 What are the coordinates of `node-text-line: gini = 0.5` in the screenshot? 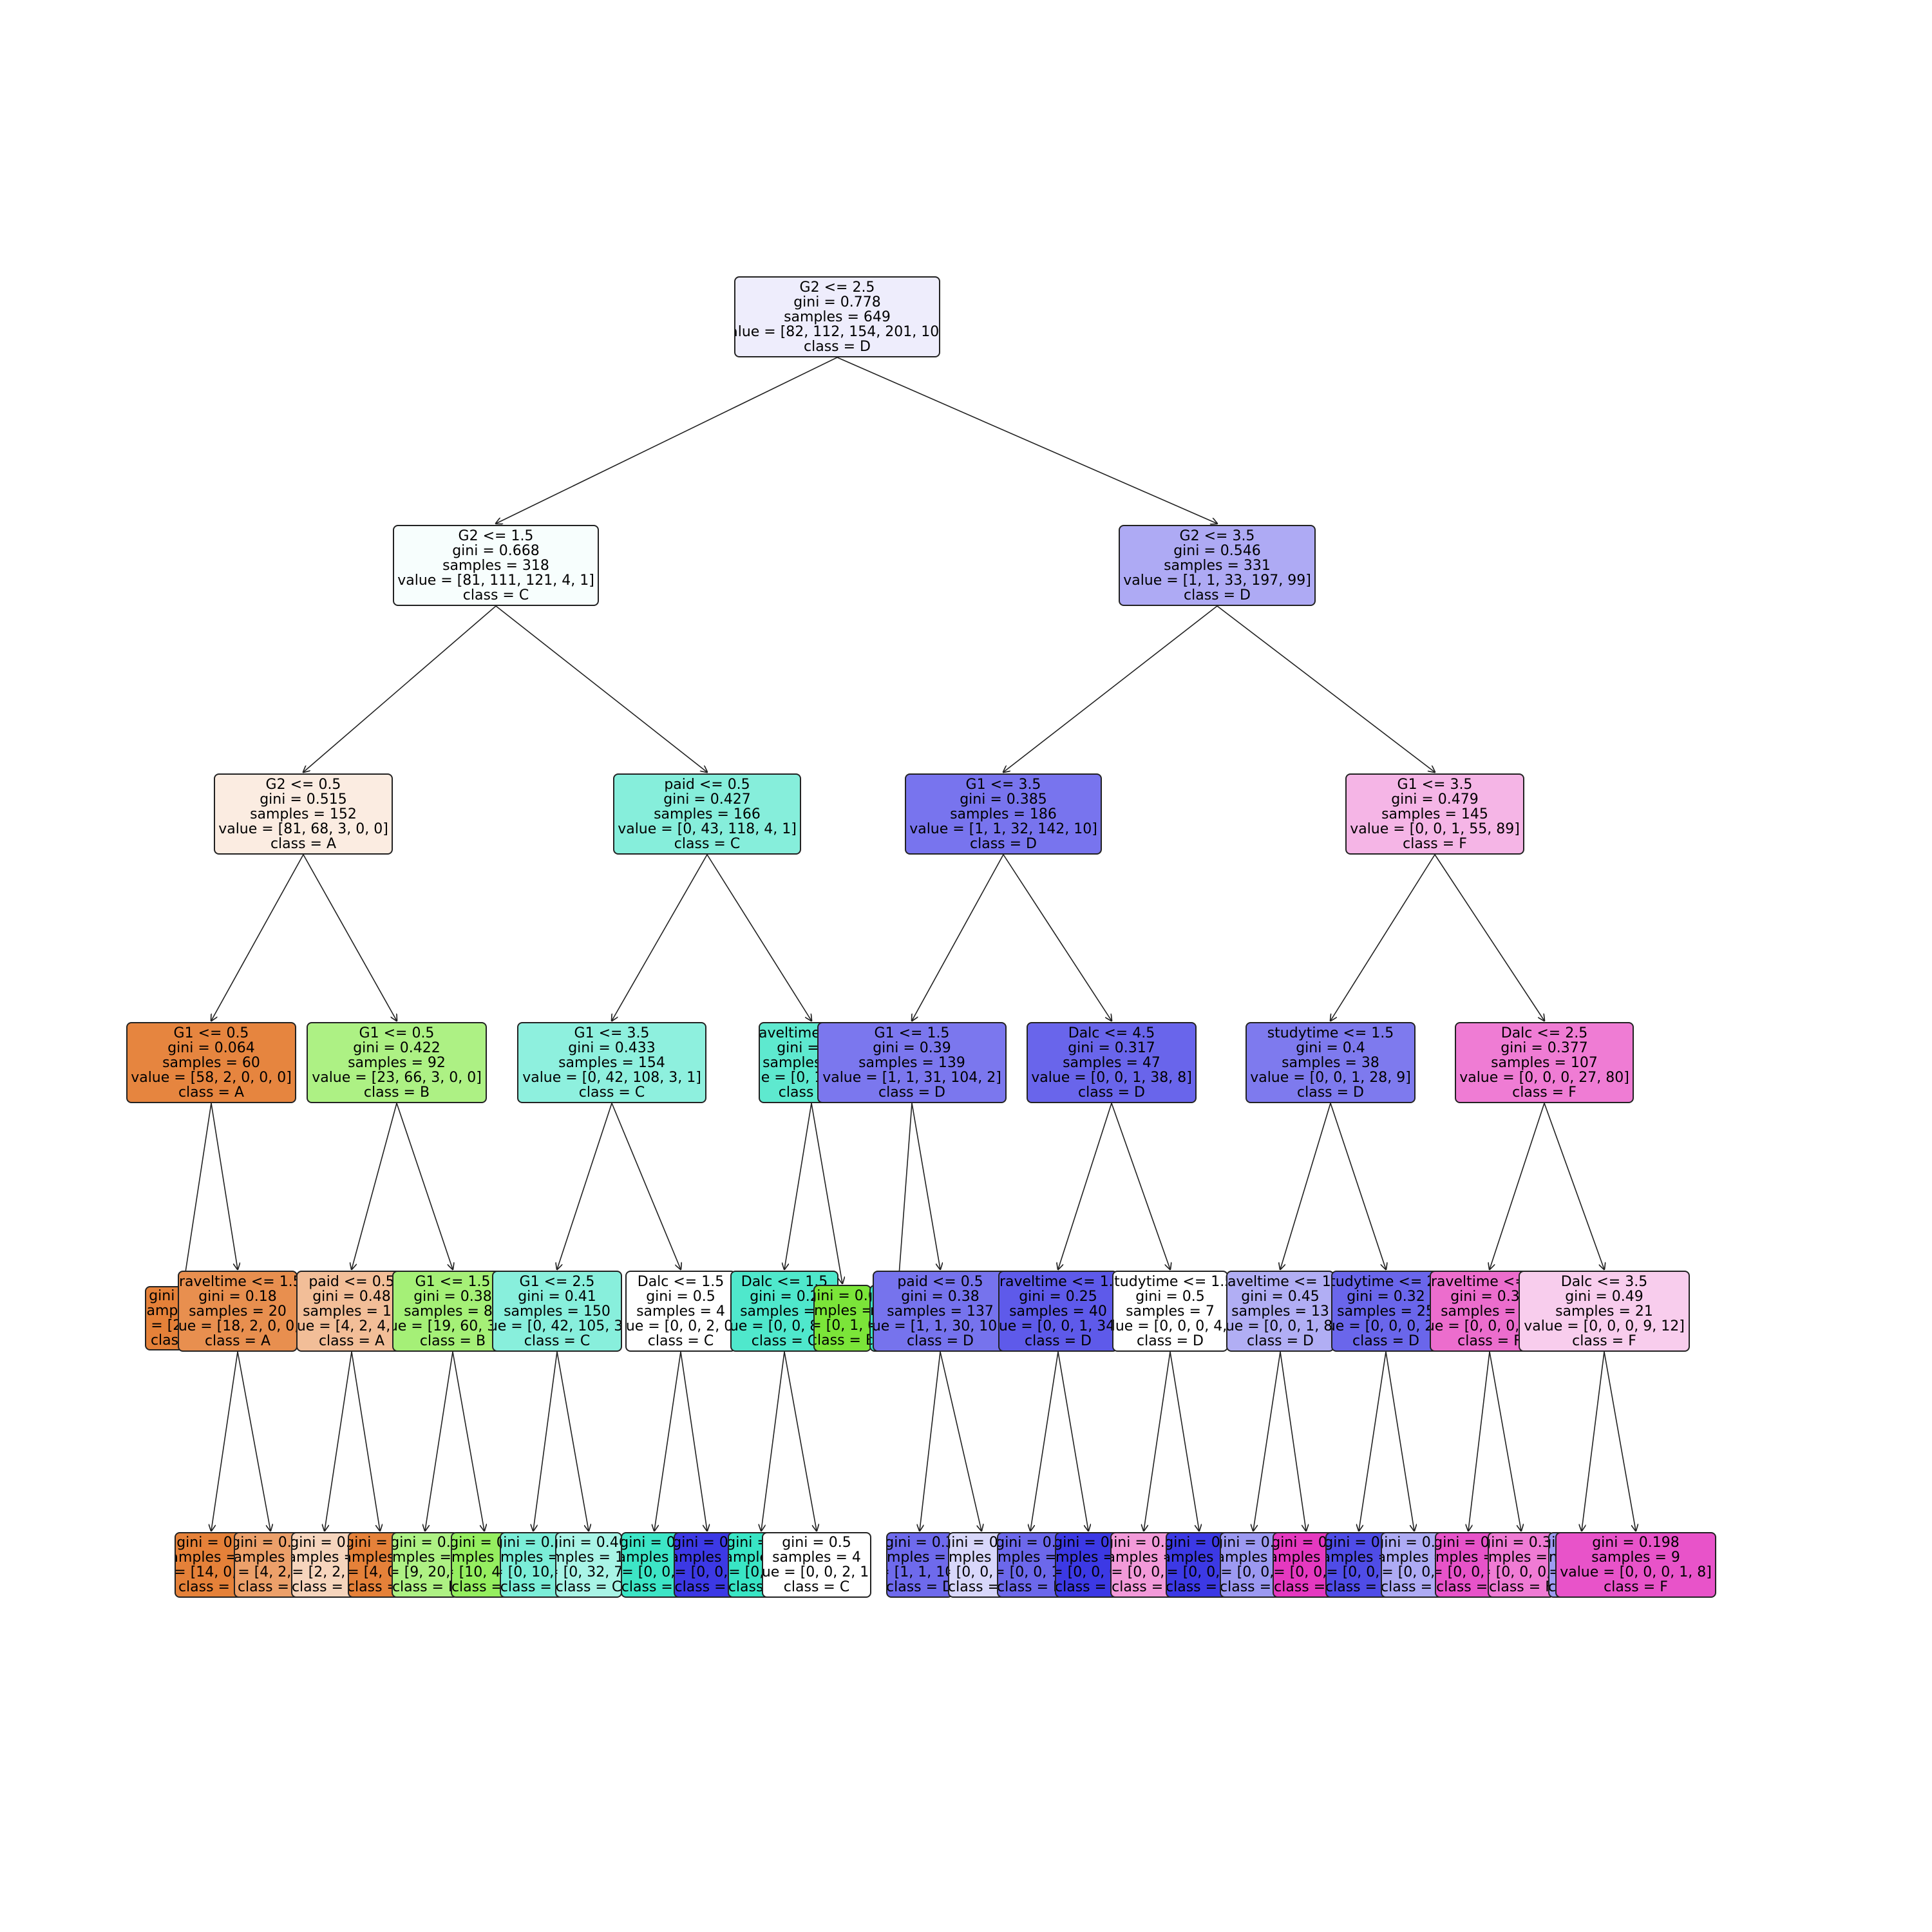 It's located at (816, 1543).